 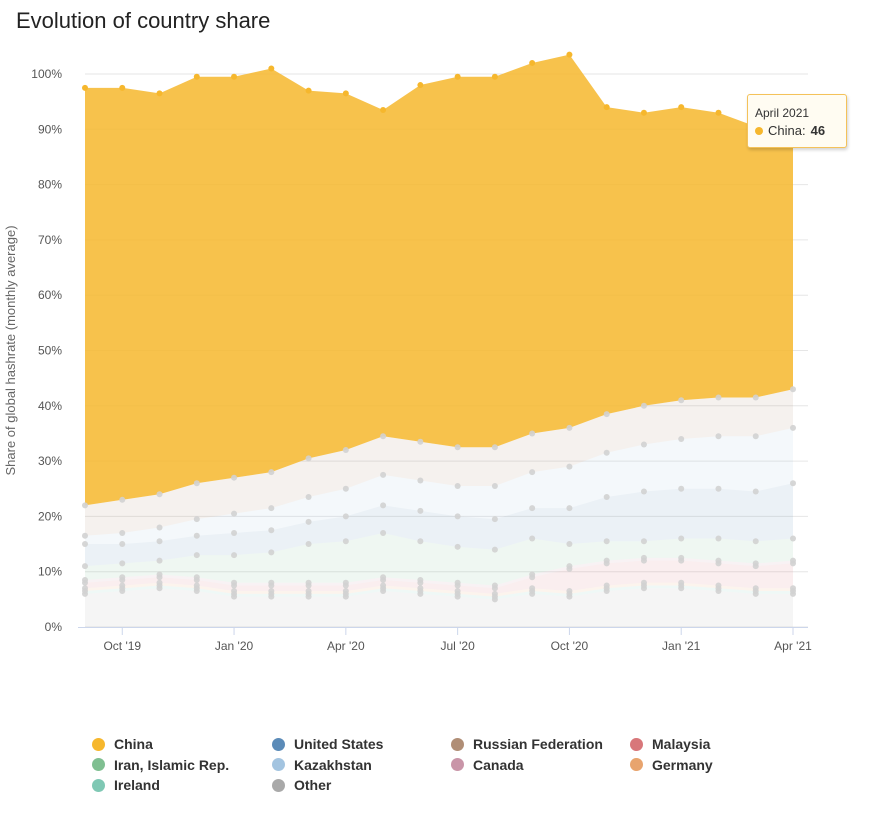 What do you see at coordinates (670, 744) in the screenshot?
I see `legend-item-malaysia: Malaysia` at bounding box center [670, 744].